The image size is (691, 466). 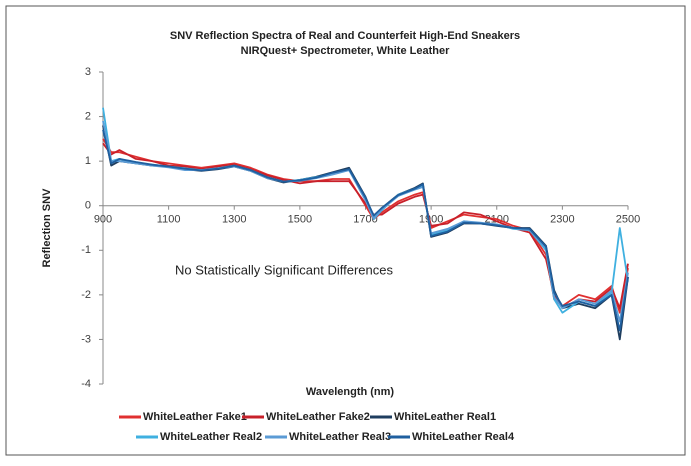 I want to click on y-tick-label: -4, so click(x=86, y=384).